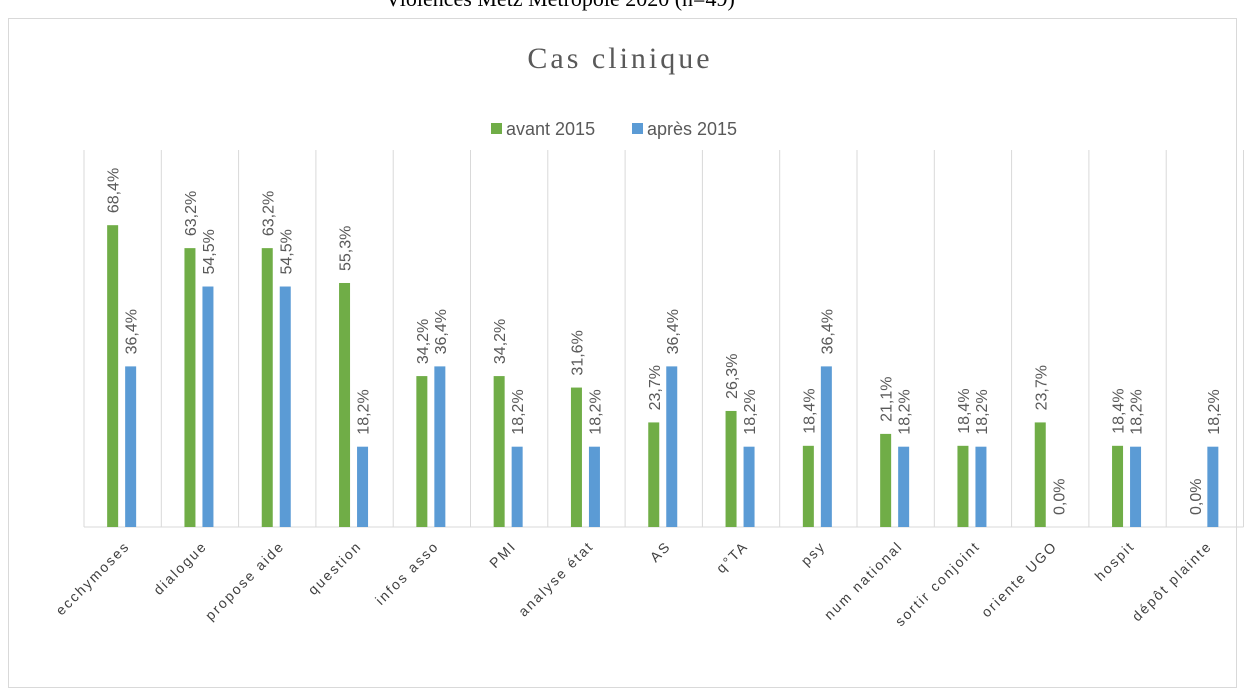 This screenshot has width=1245, height=688. What do you see at coordinates (114, 190) in the screenshot?
I see `data-label: 68,4%` at bounding box center [114, 190].